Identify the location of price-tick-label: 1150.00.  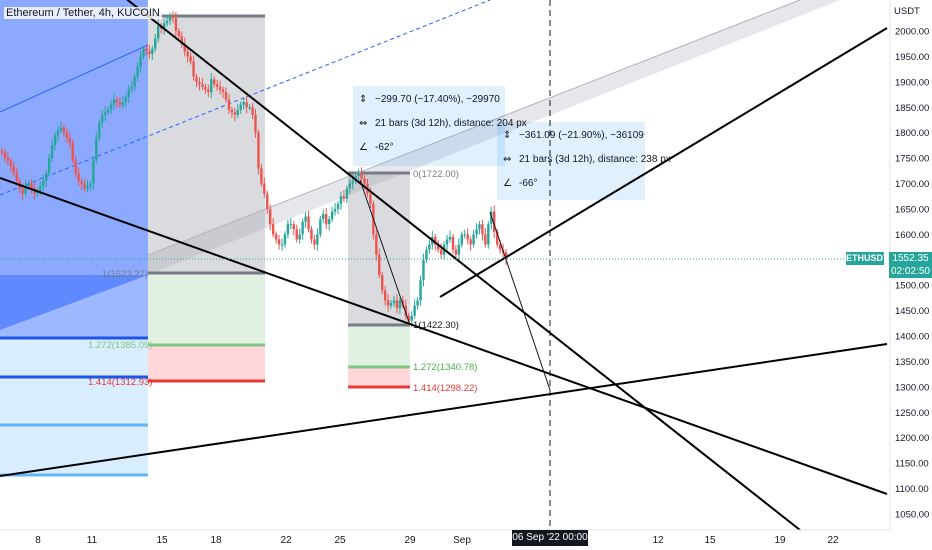
(912, 464).